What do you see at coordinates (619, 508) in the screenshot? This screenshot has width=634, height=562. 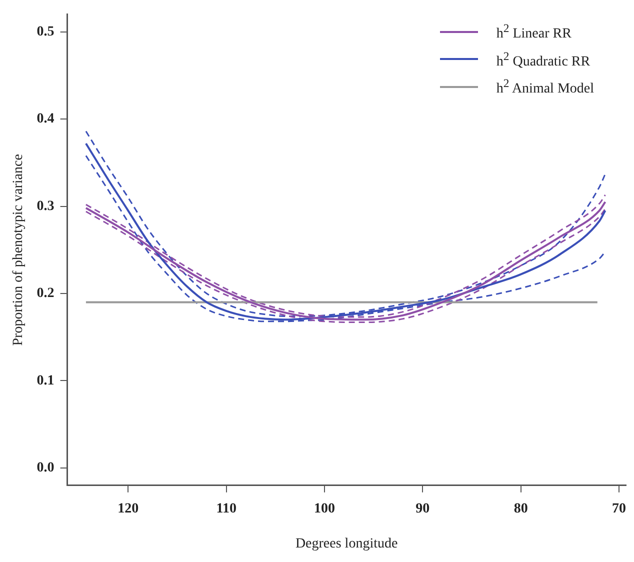 I see `x-tick-label: 70` at bounding box center [619, 508].